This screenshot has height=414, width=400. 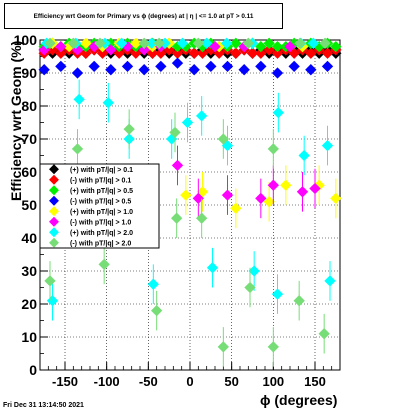 What do you see at coordinates (101, 191) in the screenshot?
I see `legend-label: (+) with pT/|q| > 0.5` at bounding box center [101, 191].